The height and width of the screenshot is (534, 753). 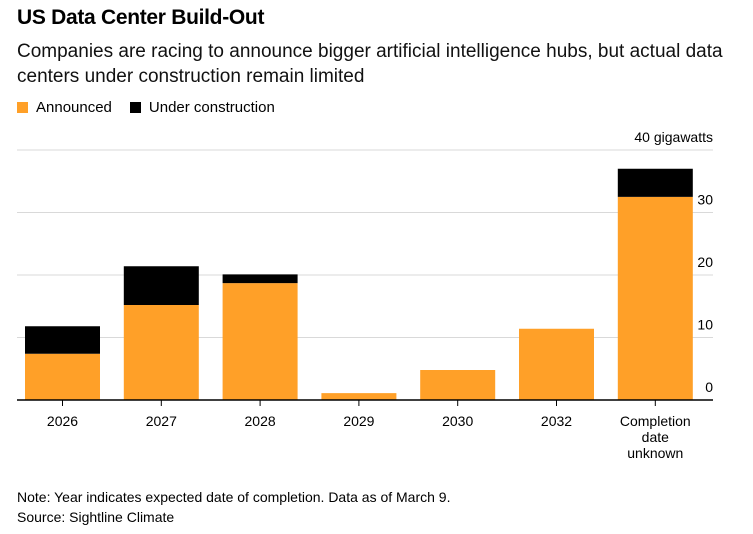 I want to click on x-tick-label: 2032, so click(x=556, y=421).